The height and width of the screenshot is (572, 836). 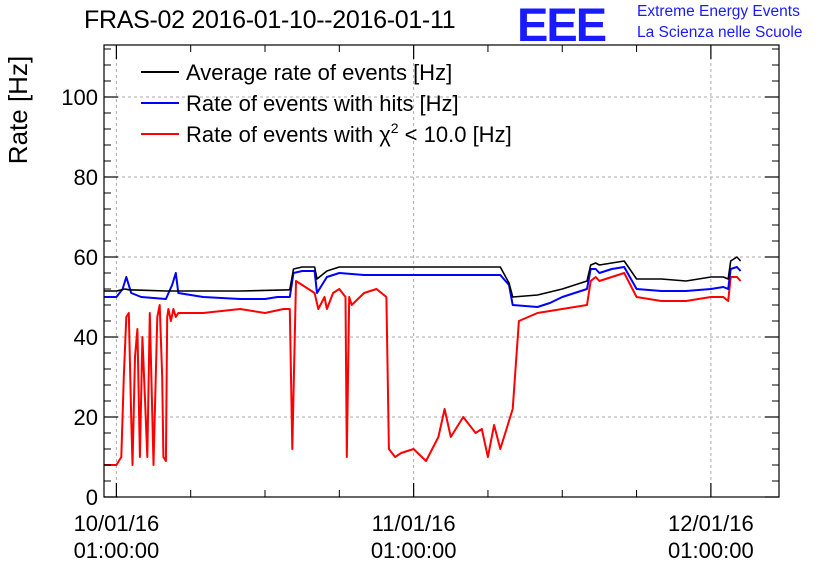 What do you see at coordinates (349, 133) in the screenshot?
I see `legend-label-chi2: Rate of events with χ2 < 10.0 [Hz]` at bounding box center [349, 133].